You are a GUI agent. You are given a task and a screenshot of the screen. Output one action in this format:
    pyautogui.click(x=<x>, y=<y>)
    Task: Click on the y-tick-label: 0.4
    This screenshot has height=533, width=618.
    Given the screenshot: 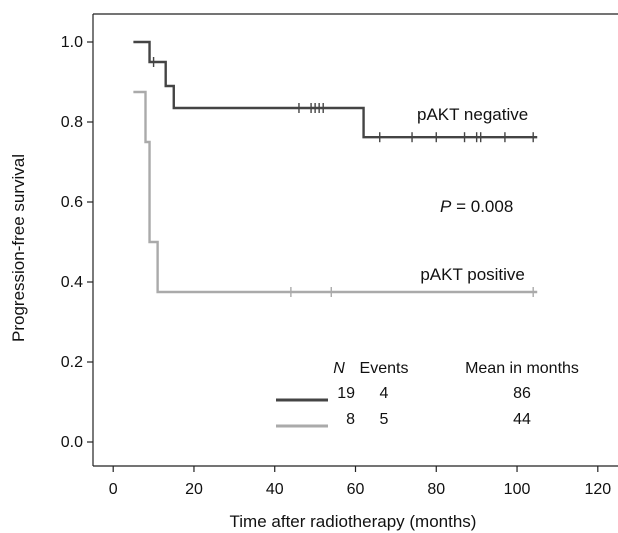 What is the action you would take?
    pyautogui.click(x=72, y=282)
    